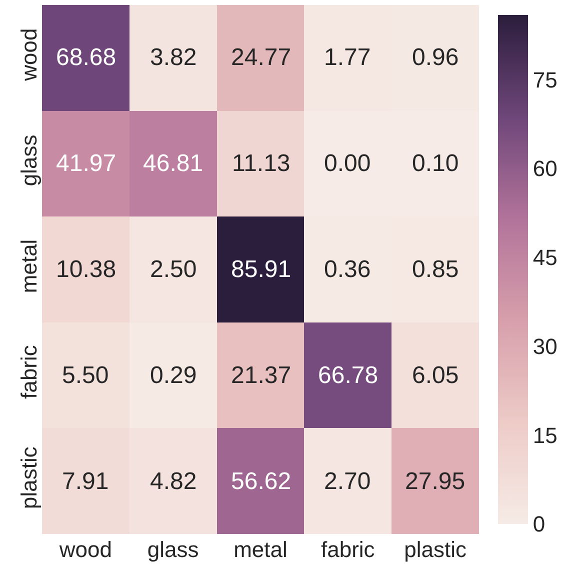  What do you see at coordinates (86, 163) in the screenshot?
I see `data-label: 41.97` at bounding box center [86, 163].